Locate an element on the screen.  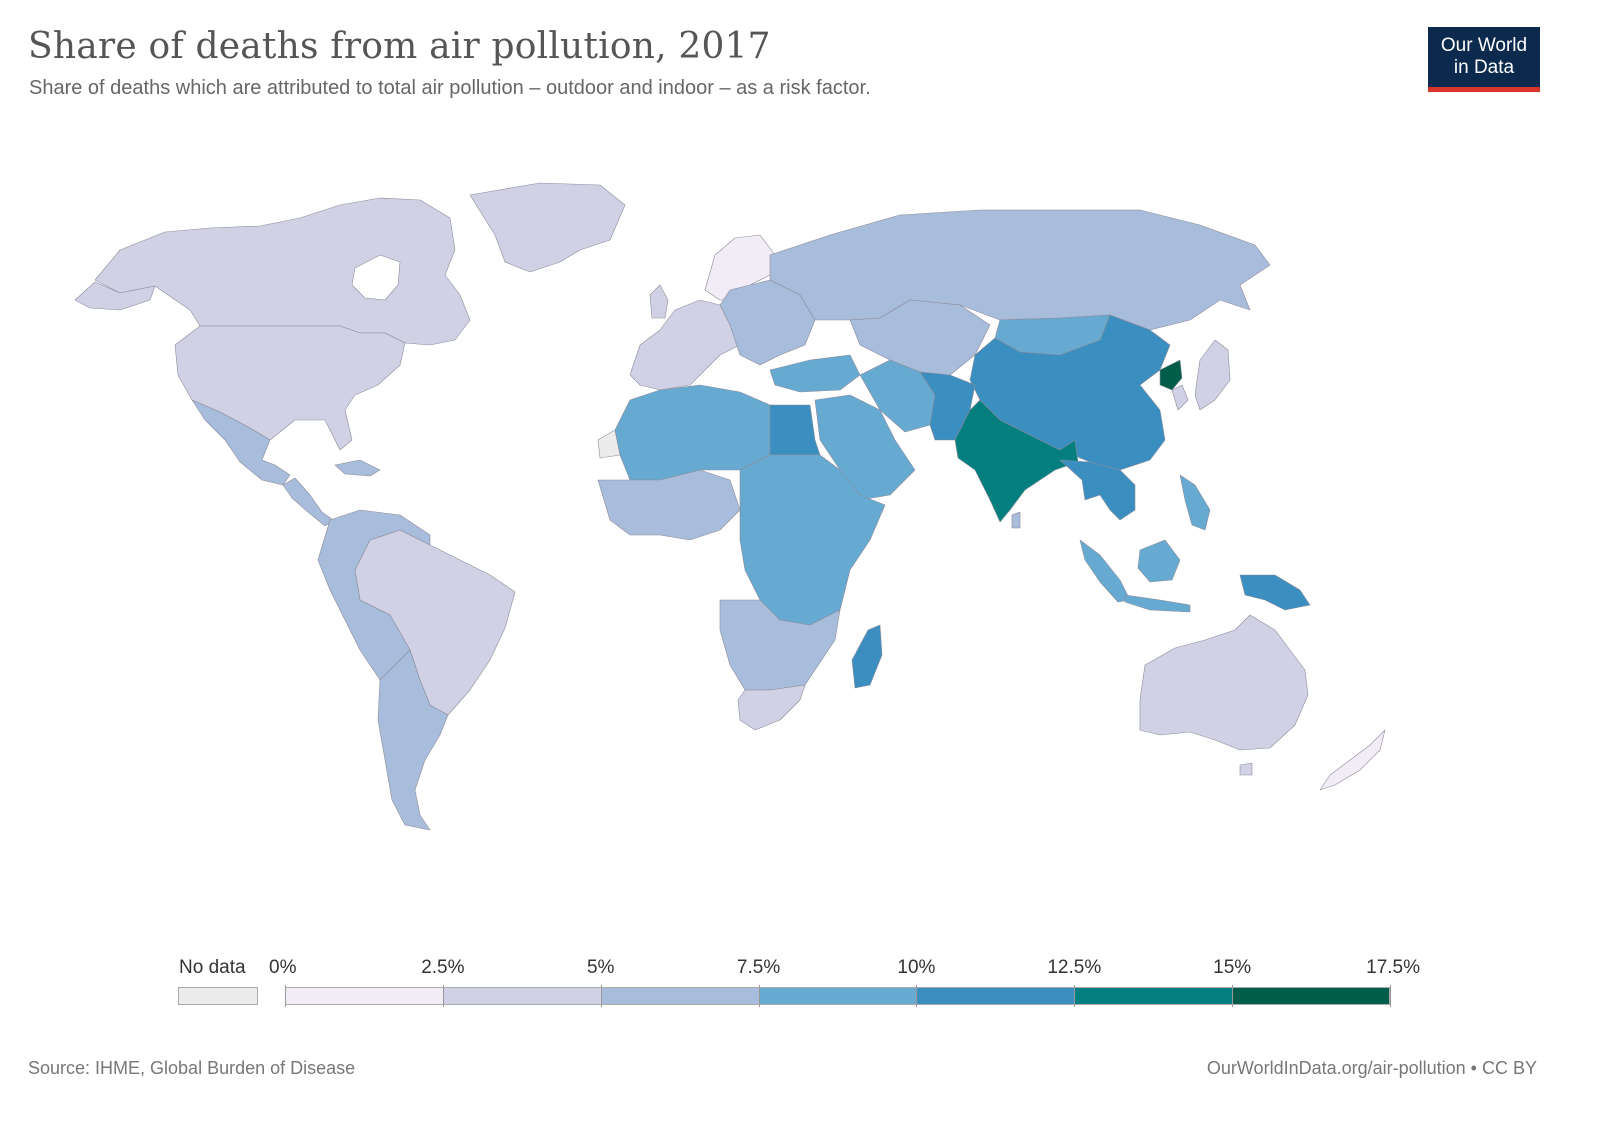
region-papua-new-guinea is located at coordinates (1275, 592).